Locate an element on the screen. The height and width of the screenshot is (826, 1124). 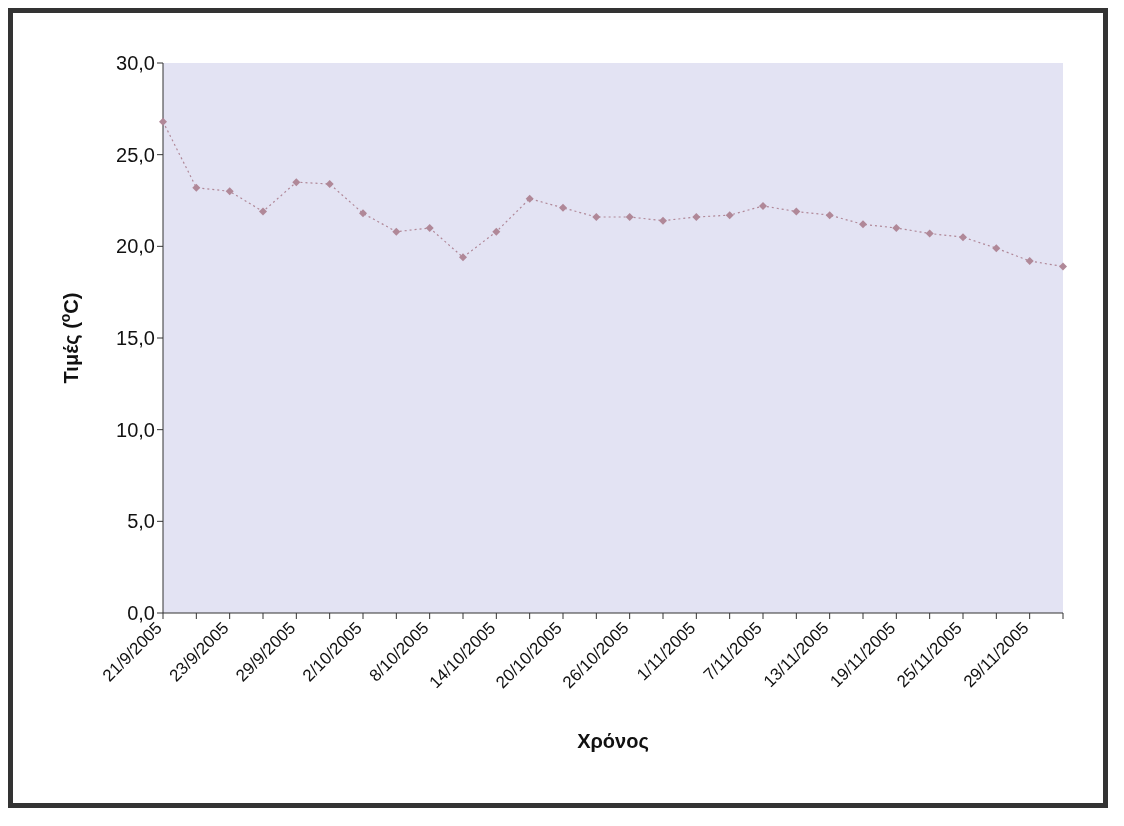
x-axis-title: Χρόνος is located at coordinates (613, 741).